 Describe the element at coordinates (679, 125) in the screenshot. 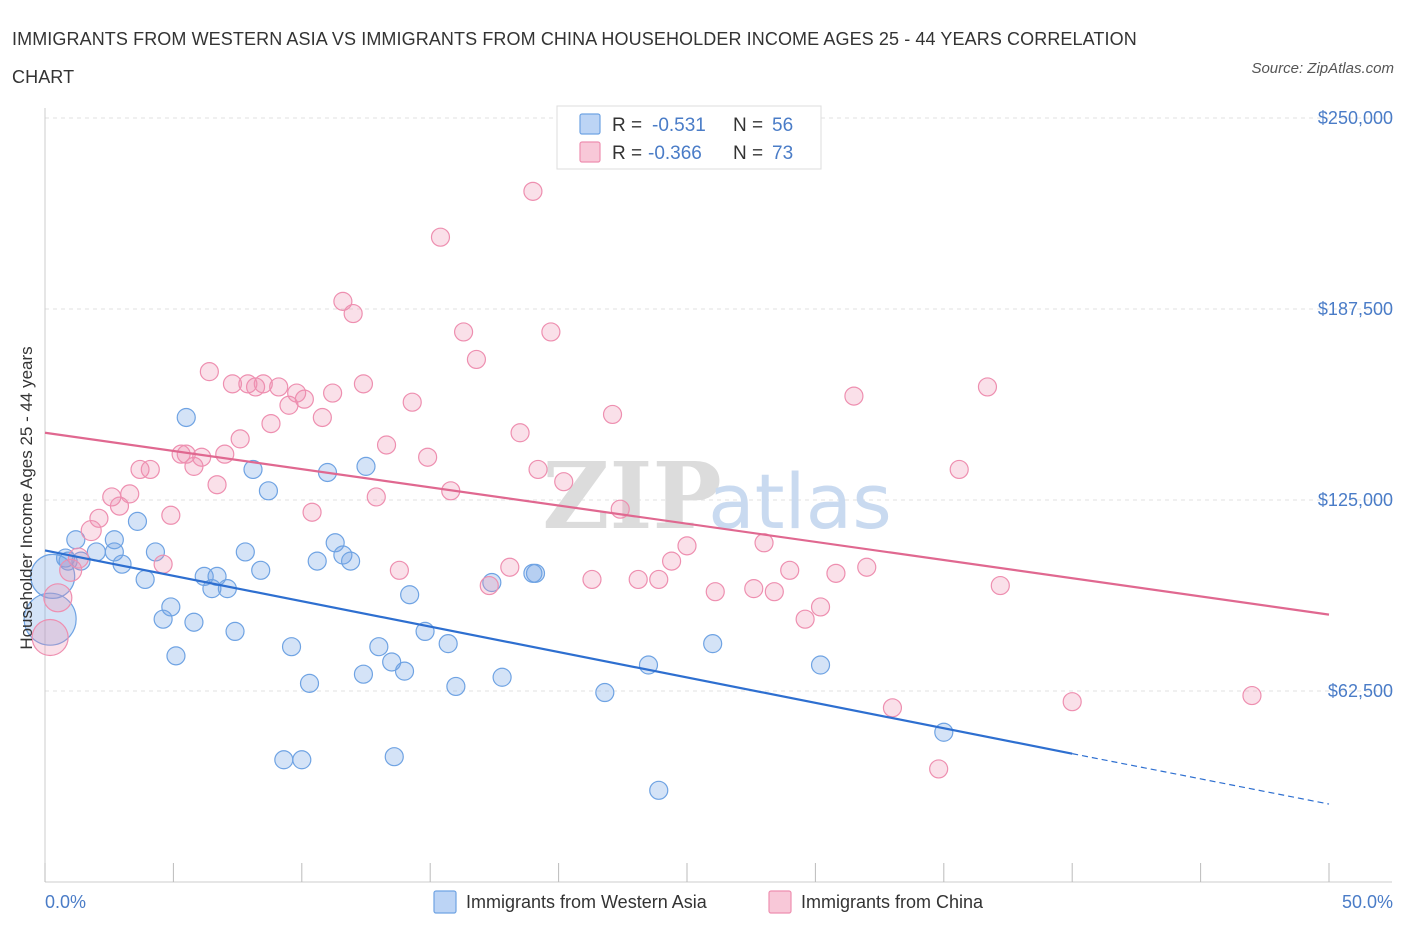

I see `legend-r-value-blue: -0.531` at that location.